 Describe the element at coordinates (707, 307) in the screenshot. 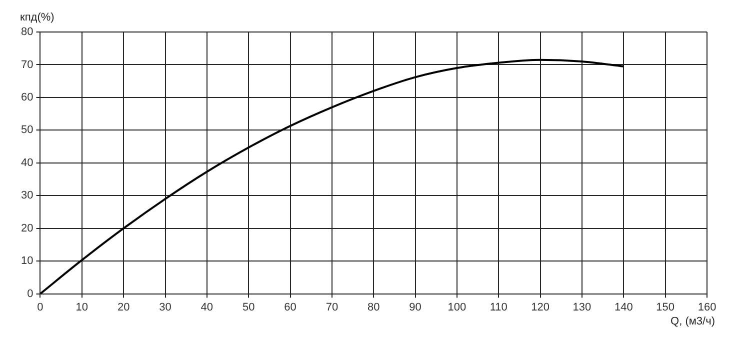

I see `x-tick-label: 160` at that location.